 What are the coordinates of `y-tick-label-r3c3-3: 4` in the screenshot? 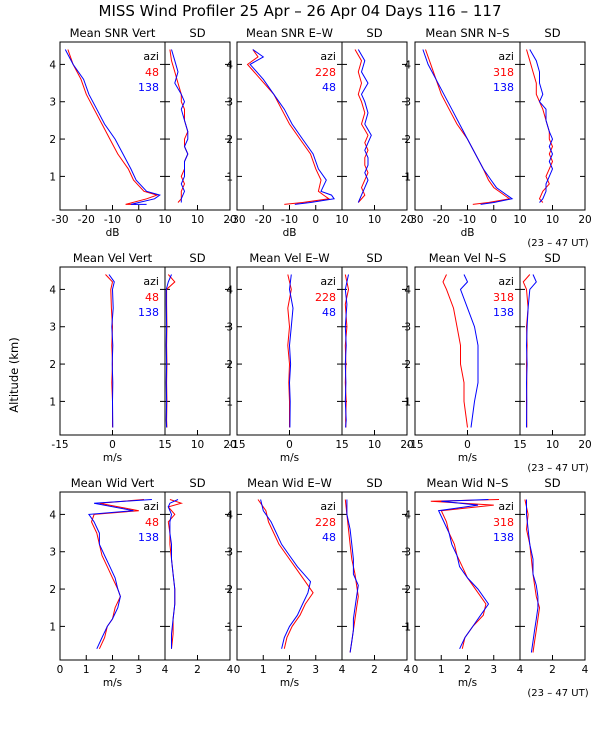 It's located at (229, 515).